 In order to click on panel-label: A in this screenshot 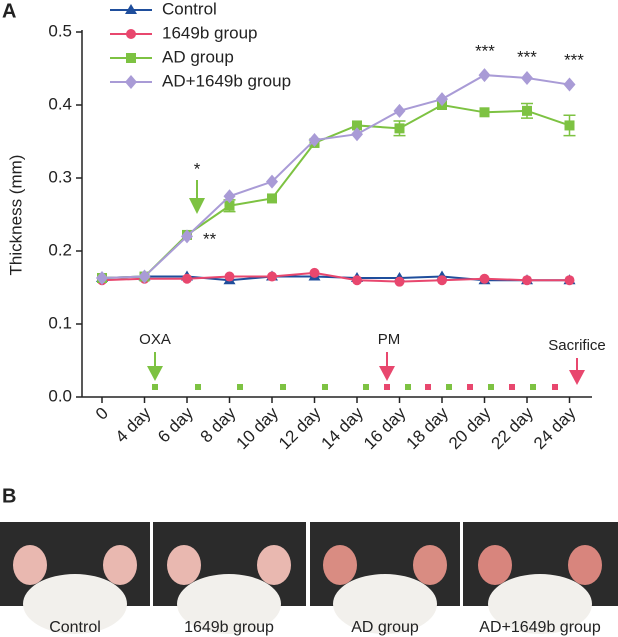, I will do `click(9, 11)`.